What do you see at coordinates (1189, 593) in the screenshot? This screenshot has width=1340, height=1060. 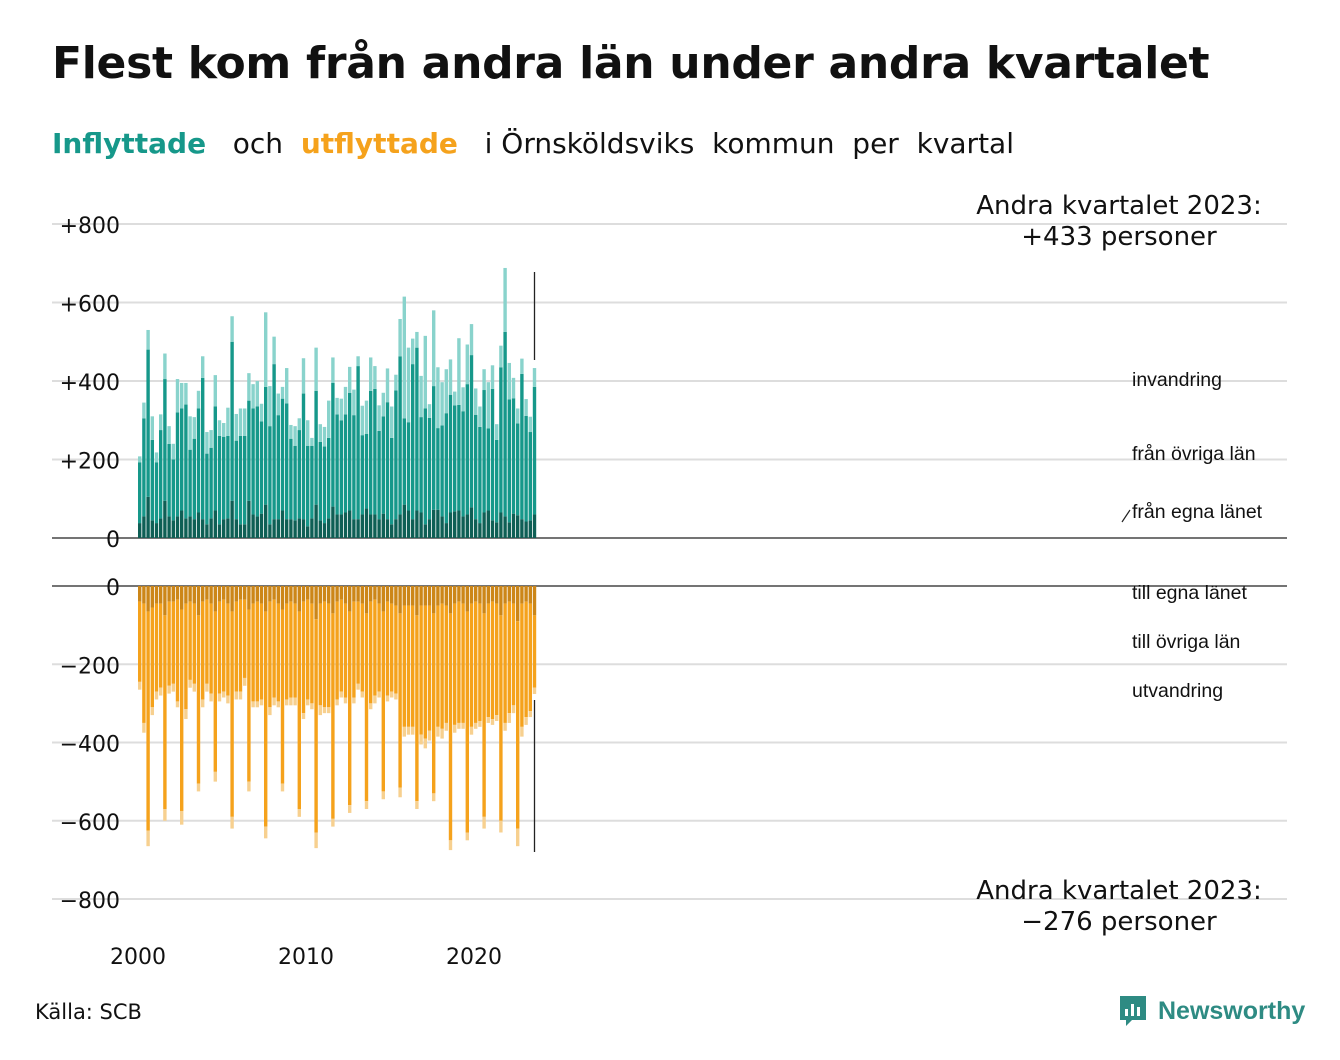 I see `series-label-out: till egna länet` at bounding box center [1189, 593].